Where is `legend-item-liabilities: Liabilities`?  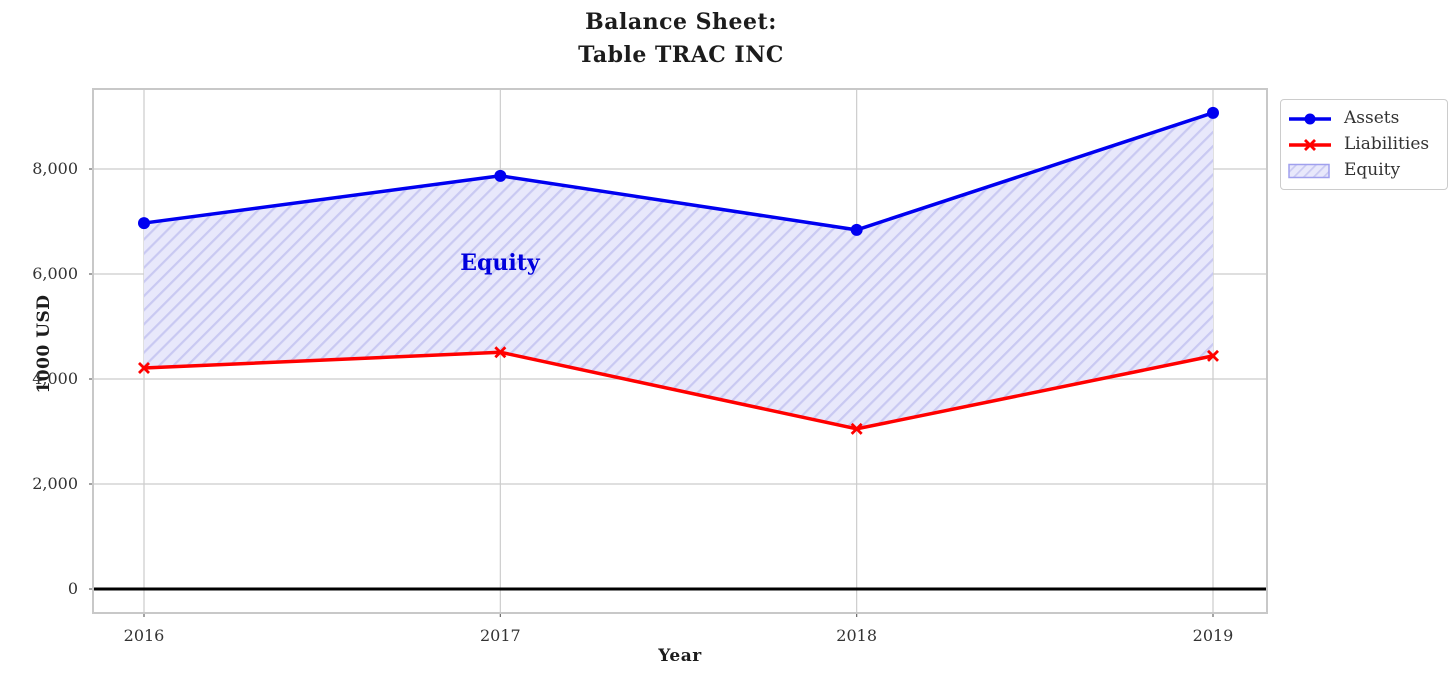
legend-item-liabilities: Liabilities is located at coordinates (1363, 144).